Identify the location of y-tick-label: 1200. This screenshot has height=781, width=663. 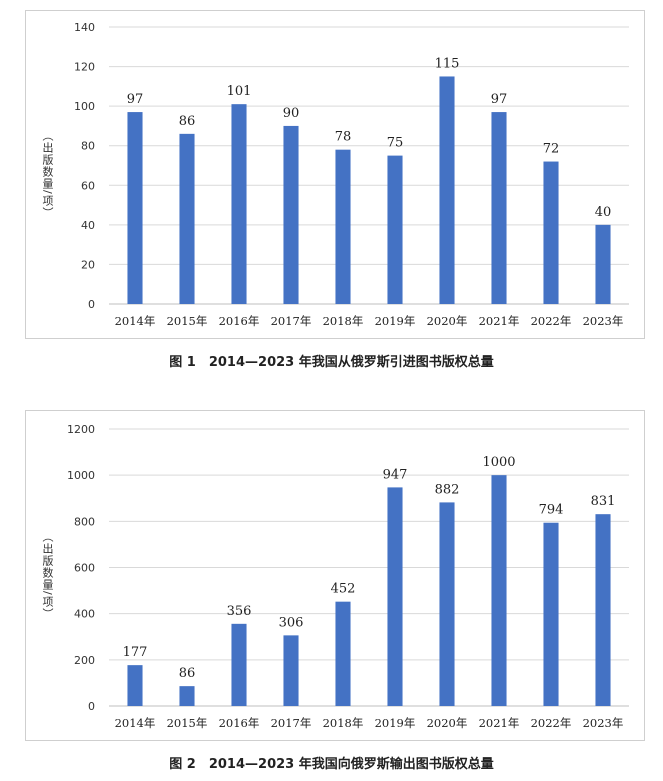
(81, 429).